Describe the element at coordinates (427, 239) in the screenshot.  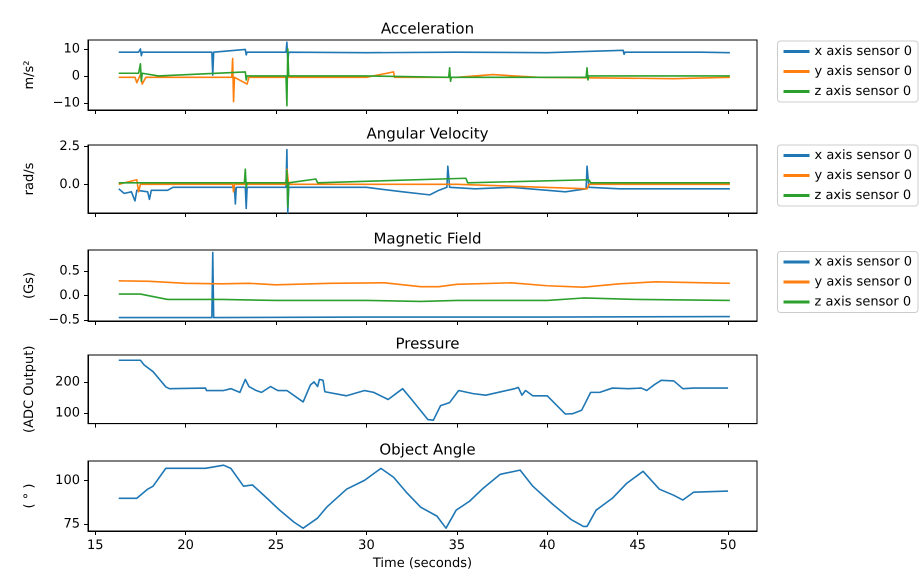
I see `chart-title: Magnetic Field` at that location.